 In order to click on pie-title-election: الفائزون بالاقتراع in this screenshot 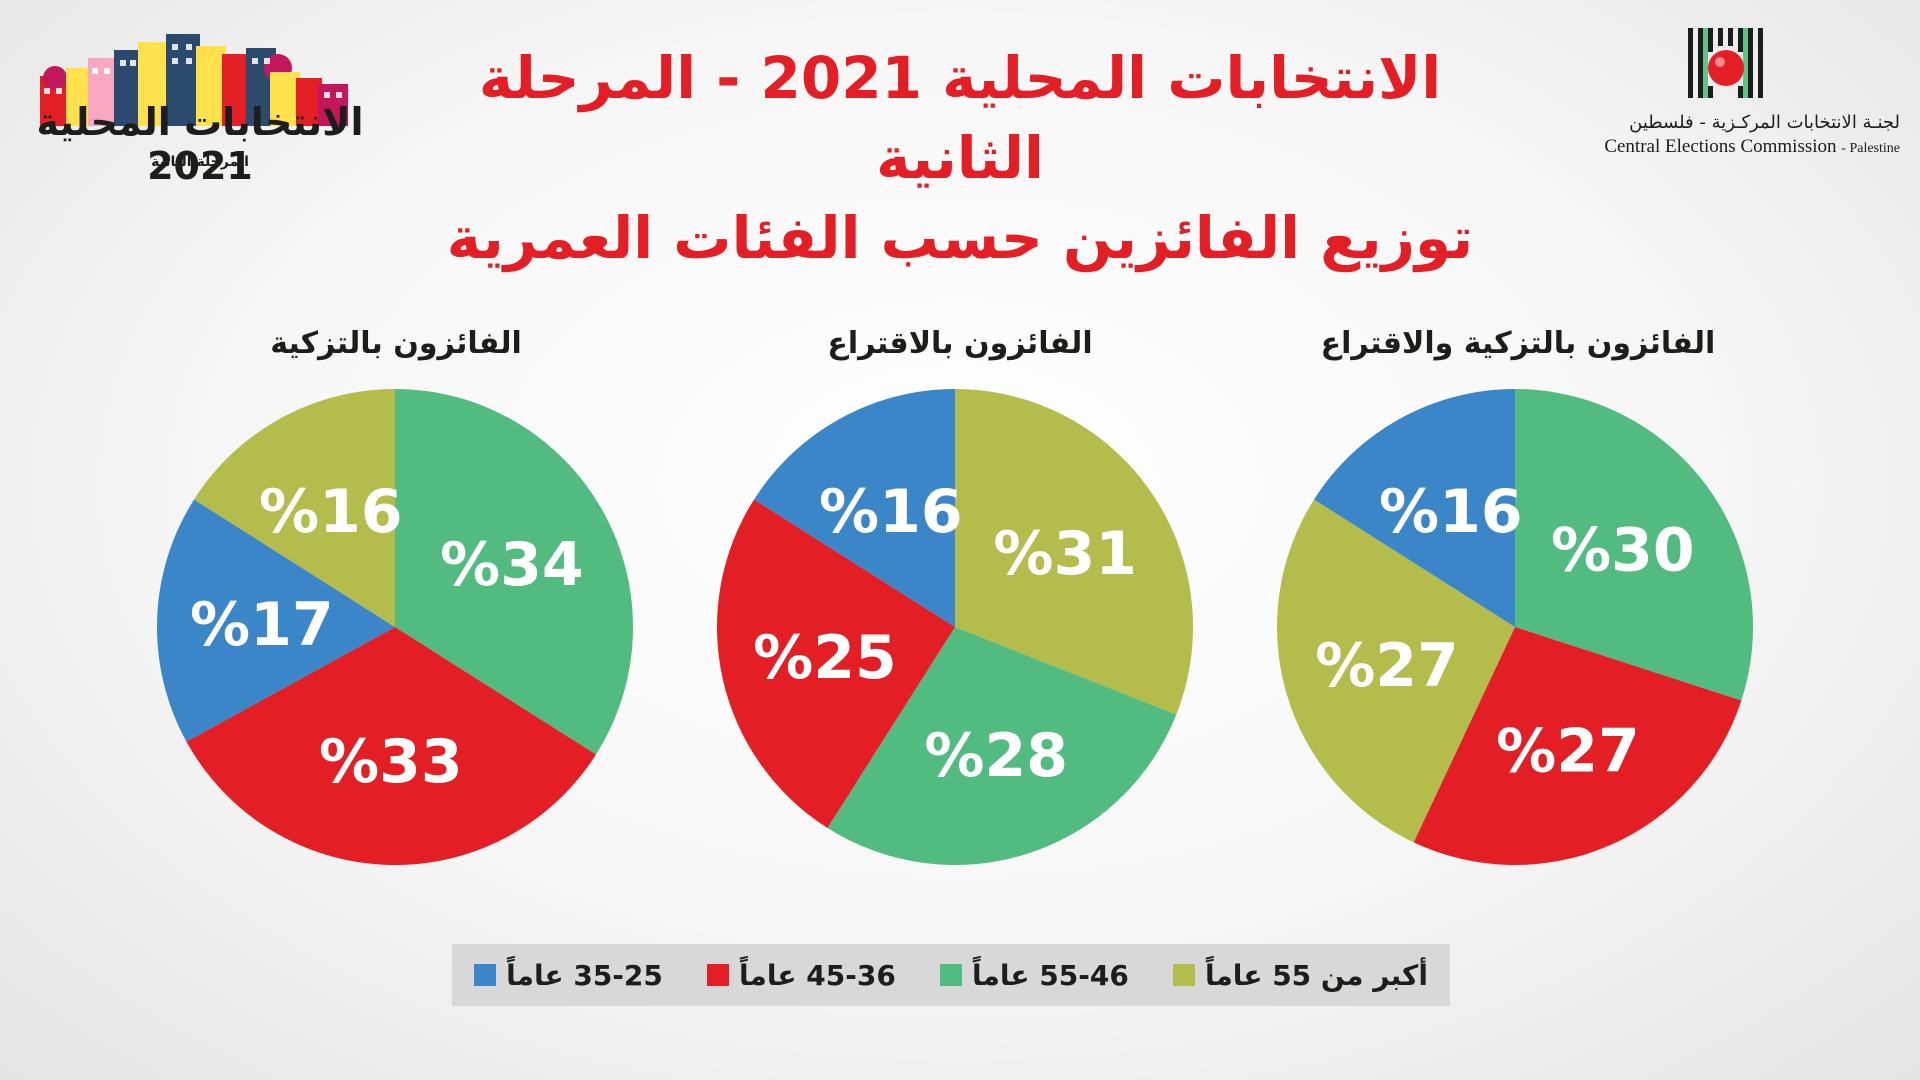, I will do `click(960, 343)`.